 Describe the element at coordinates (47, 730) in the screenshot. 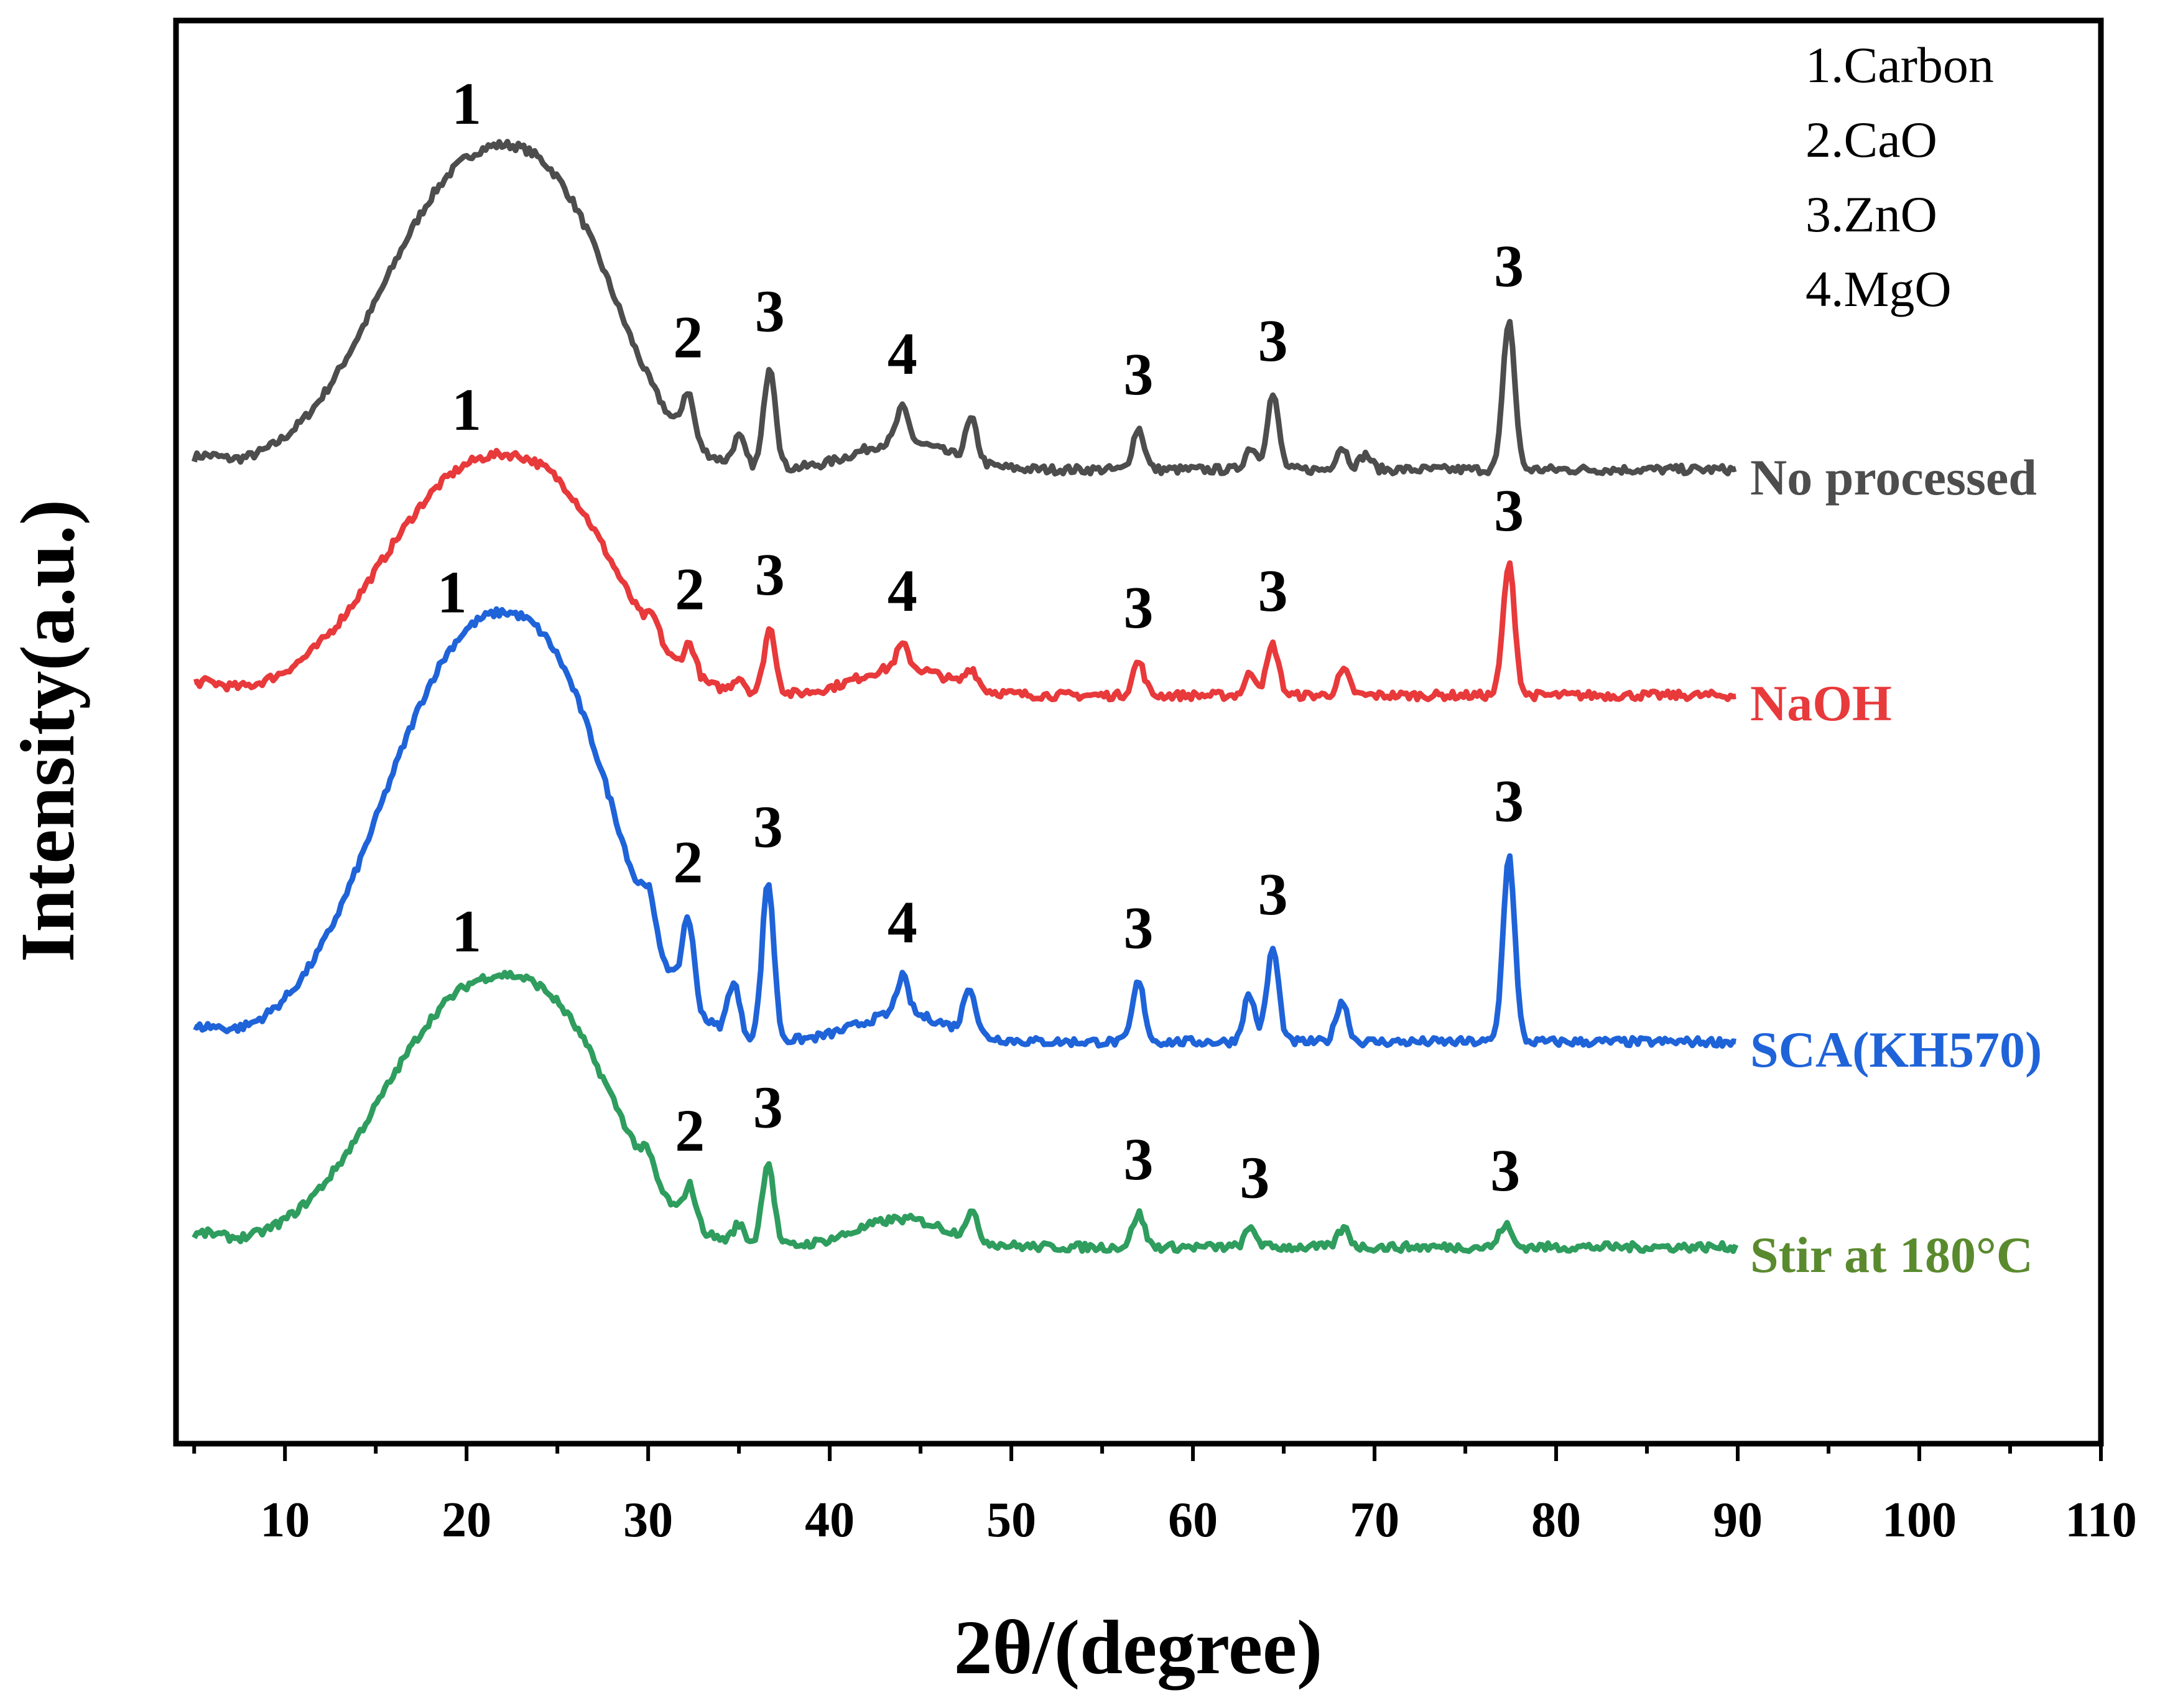

I see `y-axis-title: Intensity(a.u.)` at that location.